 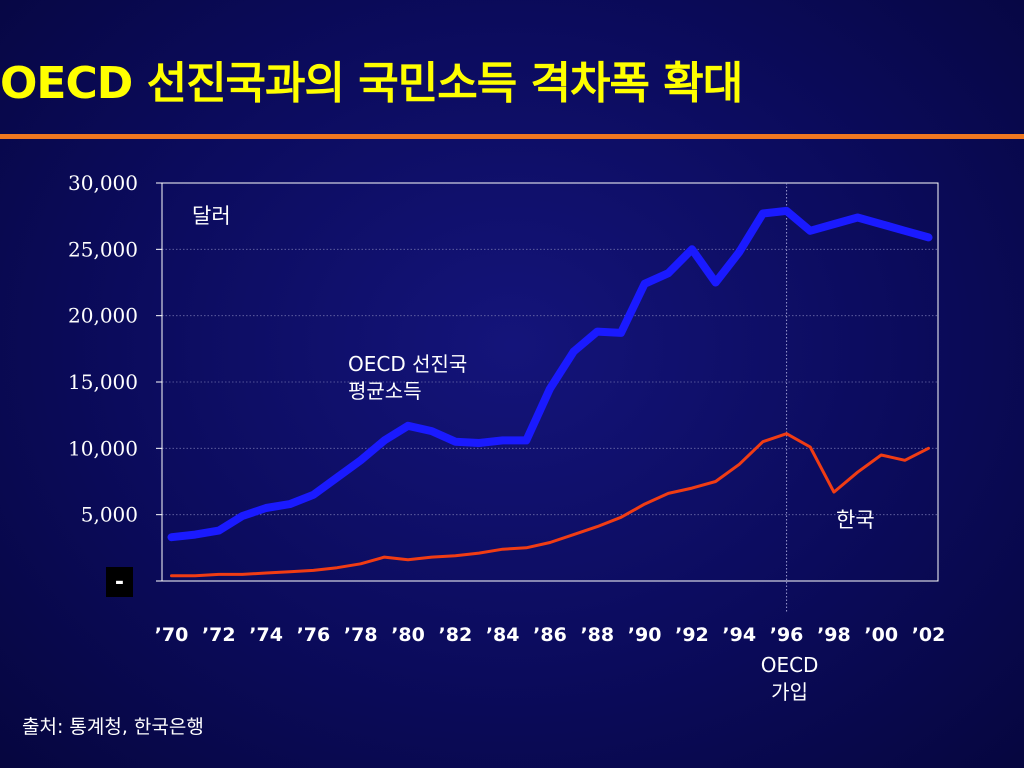 What do you see at coordinates (456, 635) in the screenshot?
I see `x-tick-label: ’82` at bounding box center [456, 635].